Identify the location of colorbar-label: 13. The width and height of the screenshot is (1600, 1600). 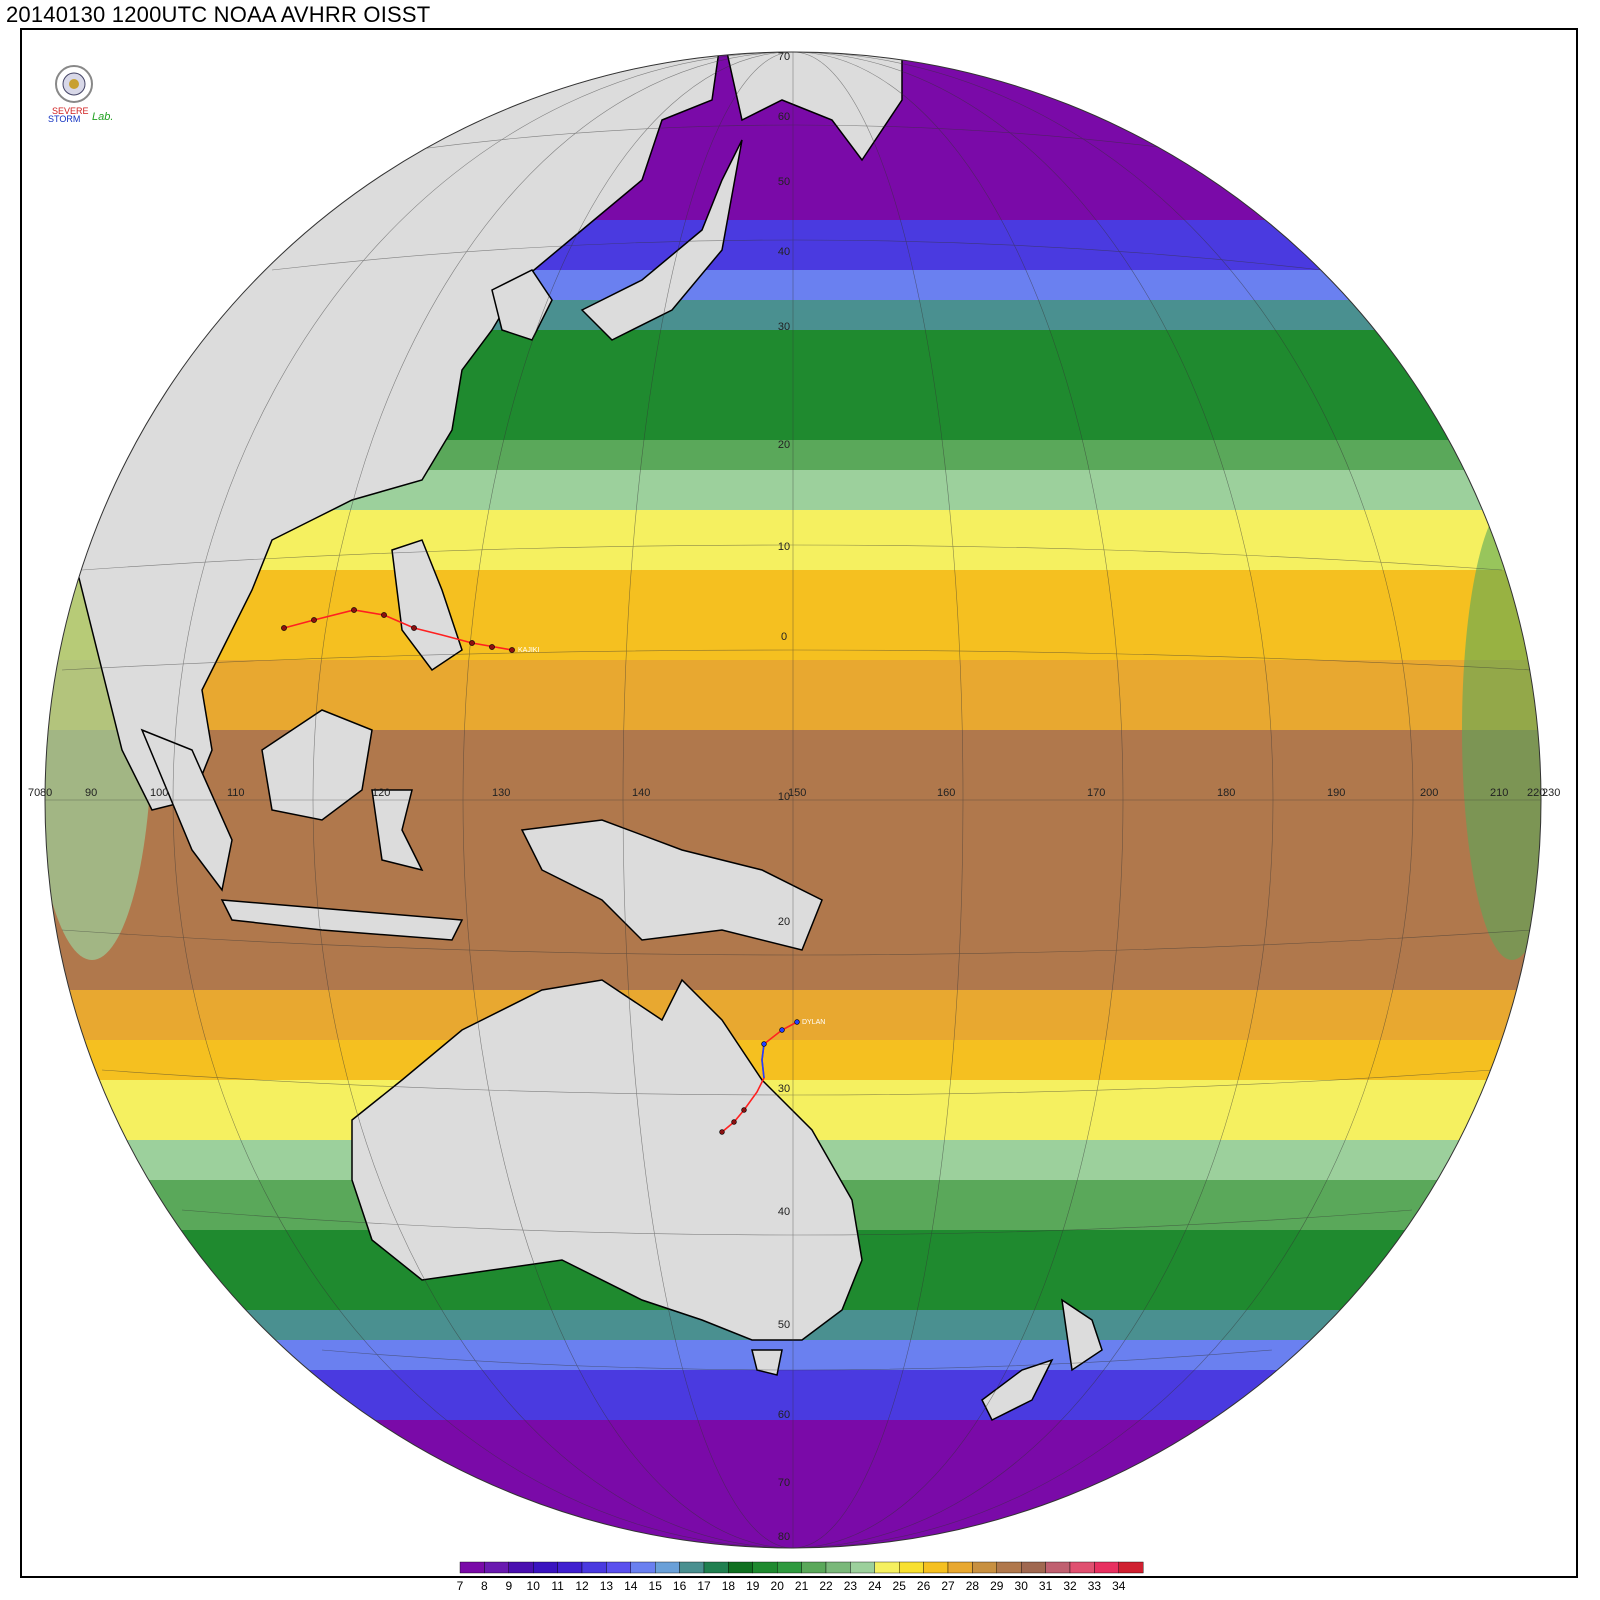
(607, 1586).